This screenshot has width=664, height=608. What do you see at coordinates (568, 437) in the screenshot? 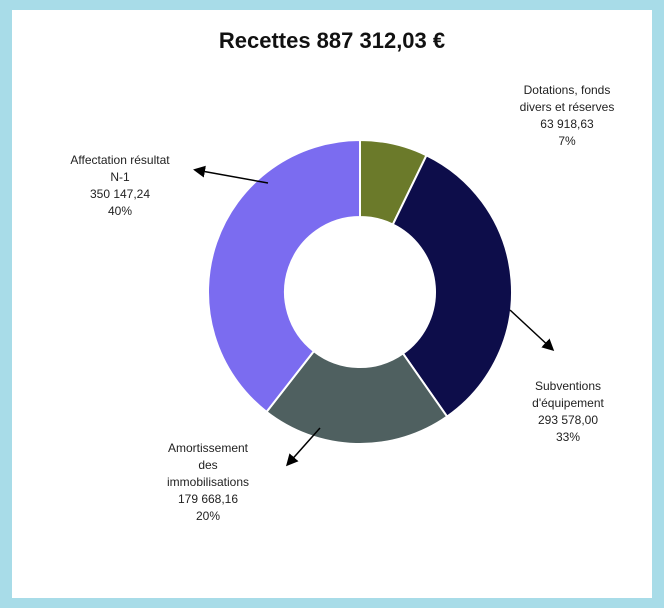
I see `percentage-label: 33%` at bounding box center [568, 437].